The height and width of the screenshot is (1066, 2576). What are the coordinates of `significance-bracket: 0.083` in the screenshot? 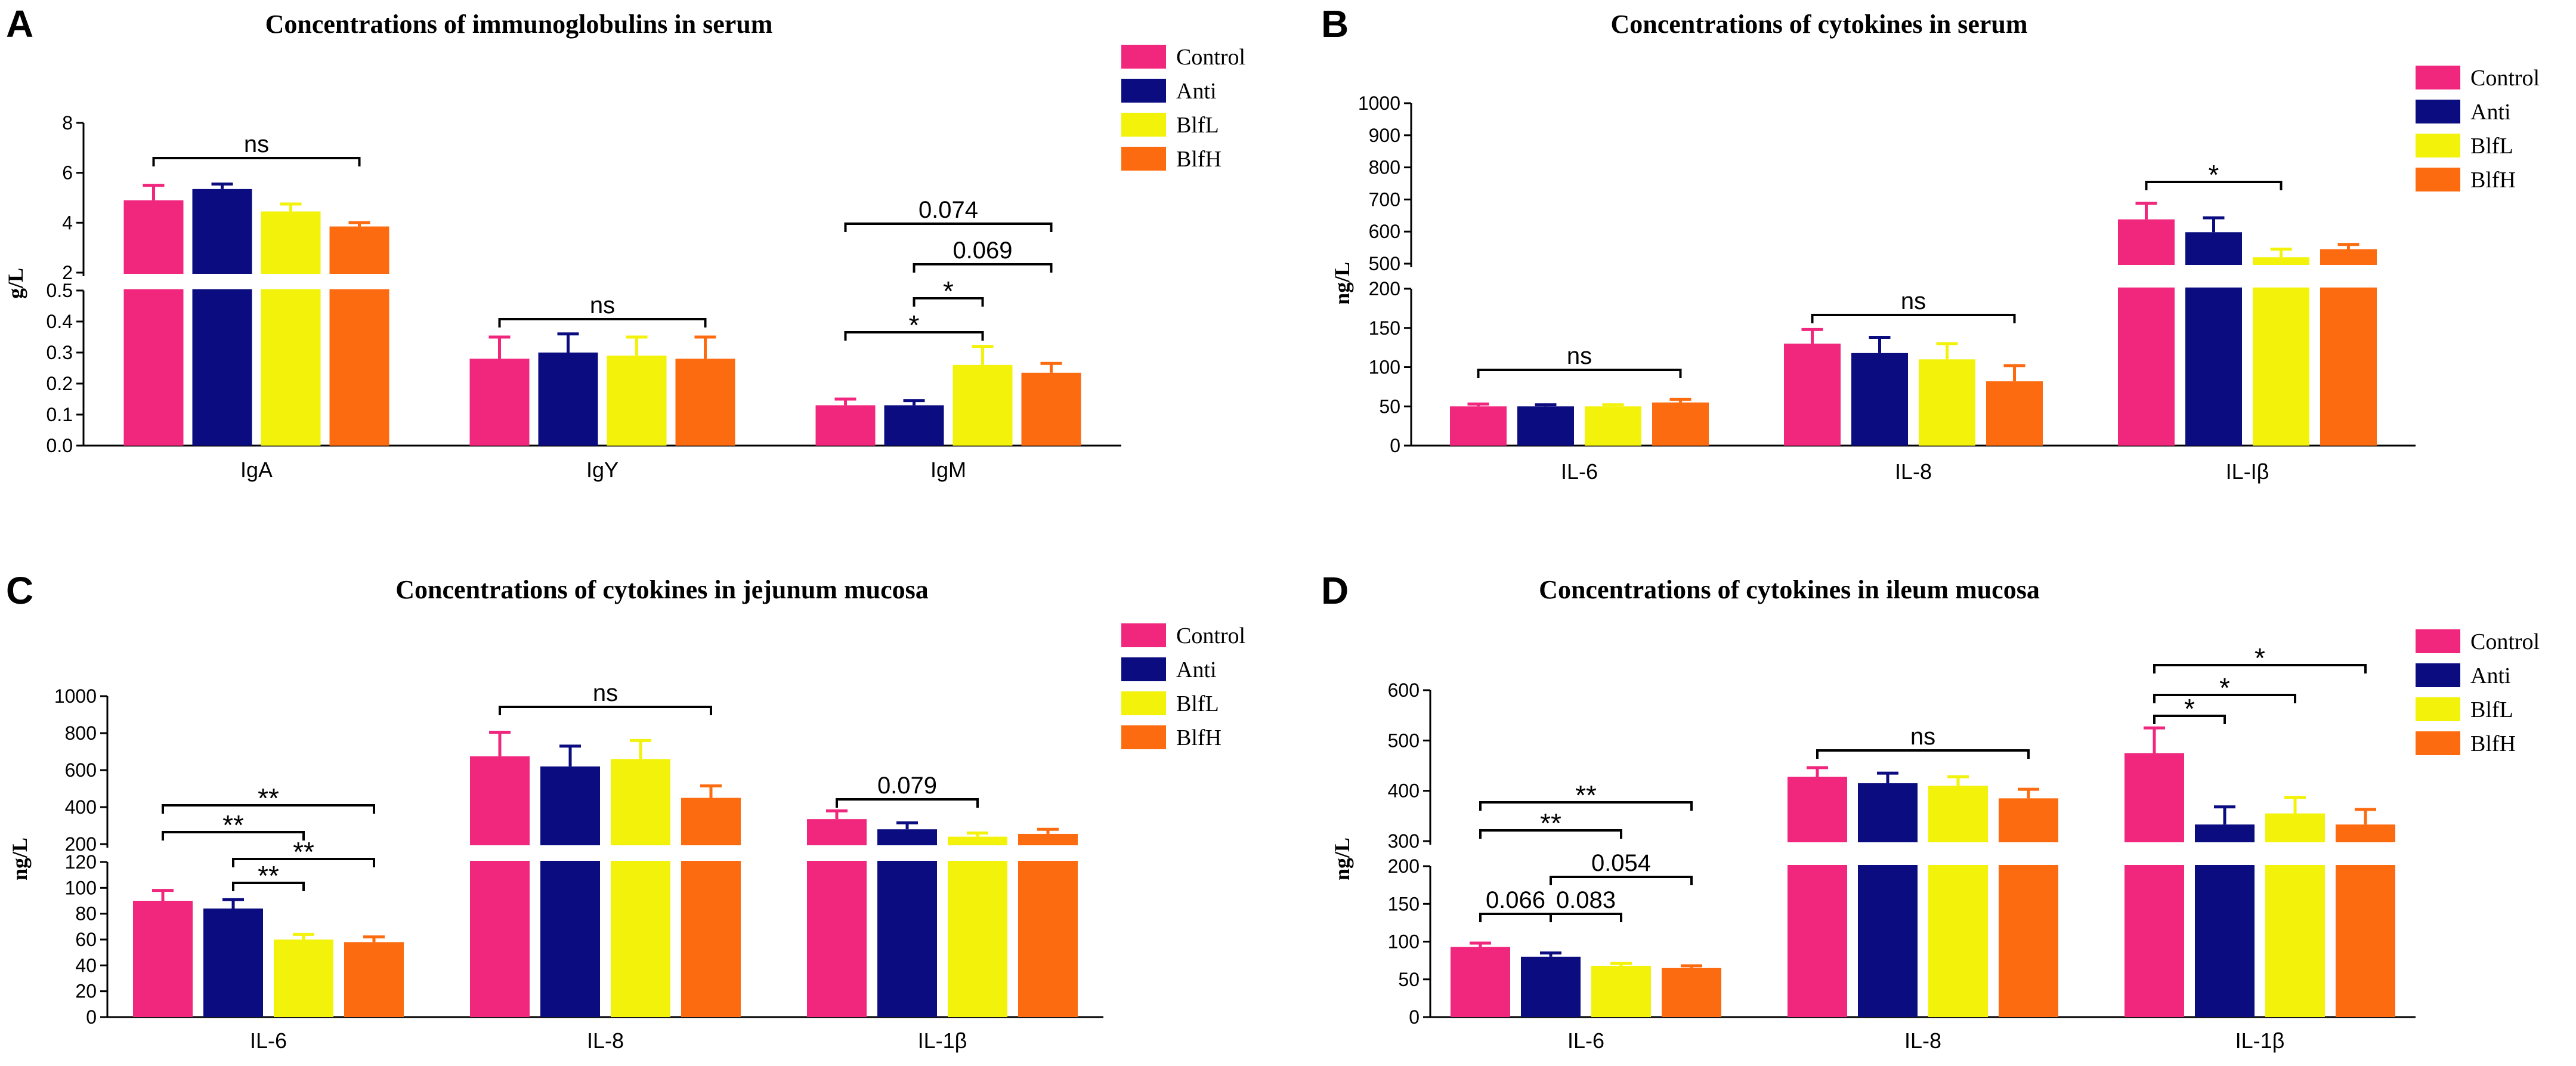 It's located at (1586, 905).